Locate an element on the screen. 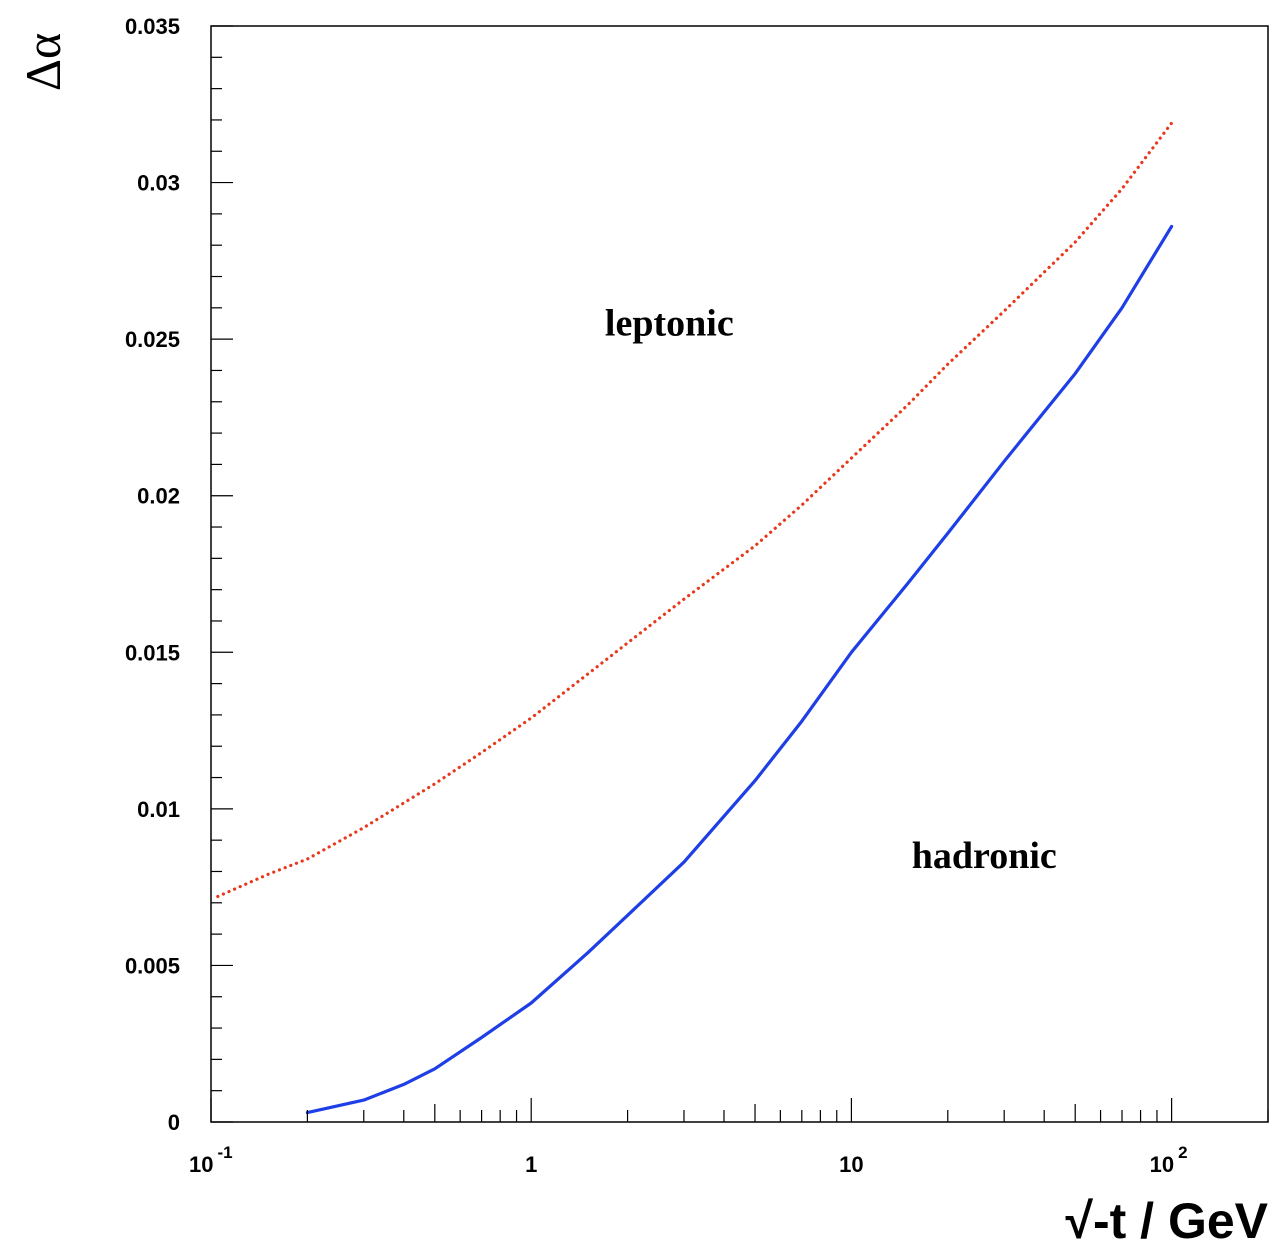 The width and height of the screenshot is (1278, 1260). y-tick-label: 0 is located at coordinates (174, 1122).